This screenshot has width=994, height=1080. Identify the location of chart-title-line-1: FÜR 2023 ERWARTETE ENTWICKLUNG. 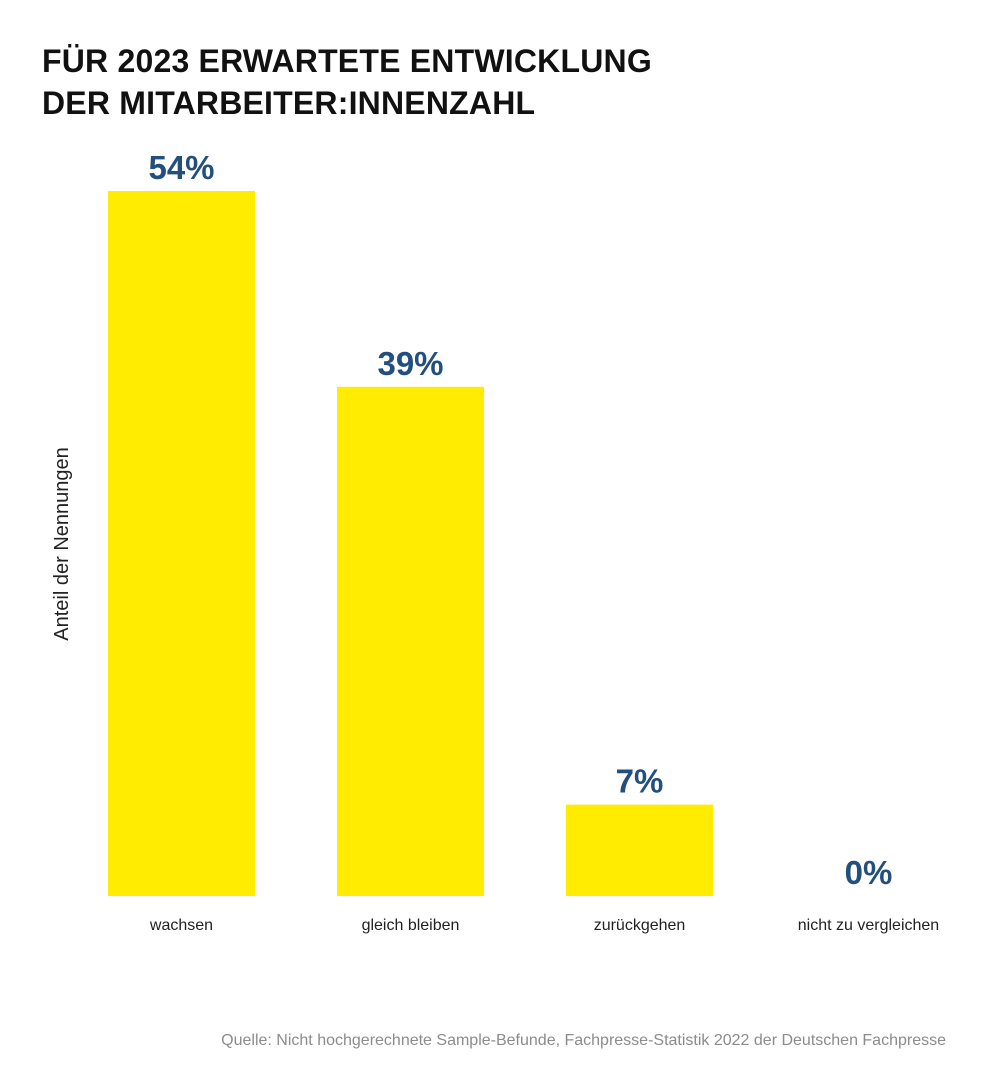
(347, 61).